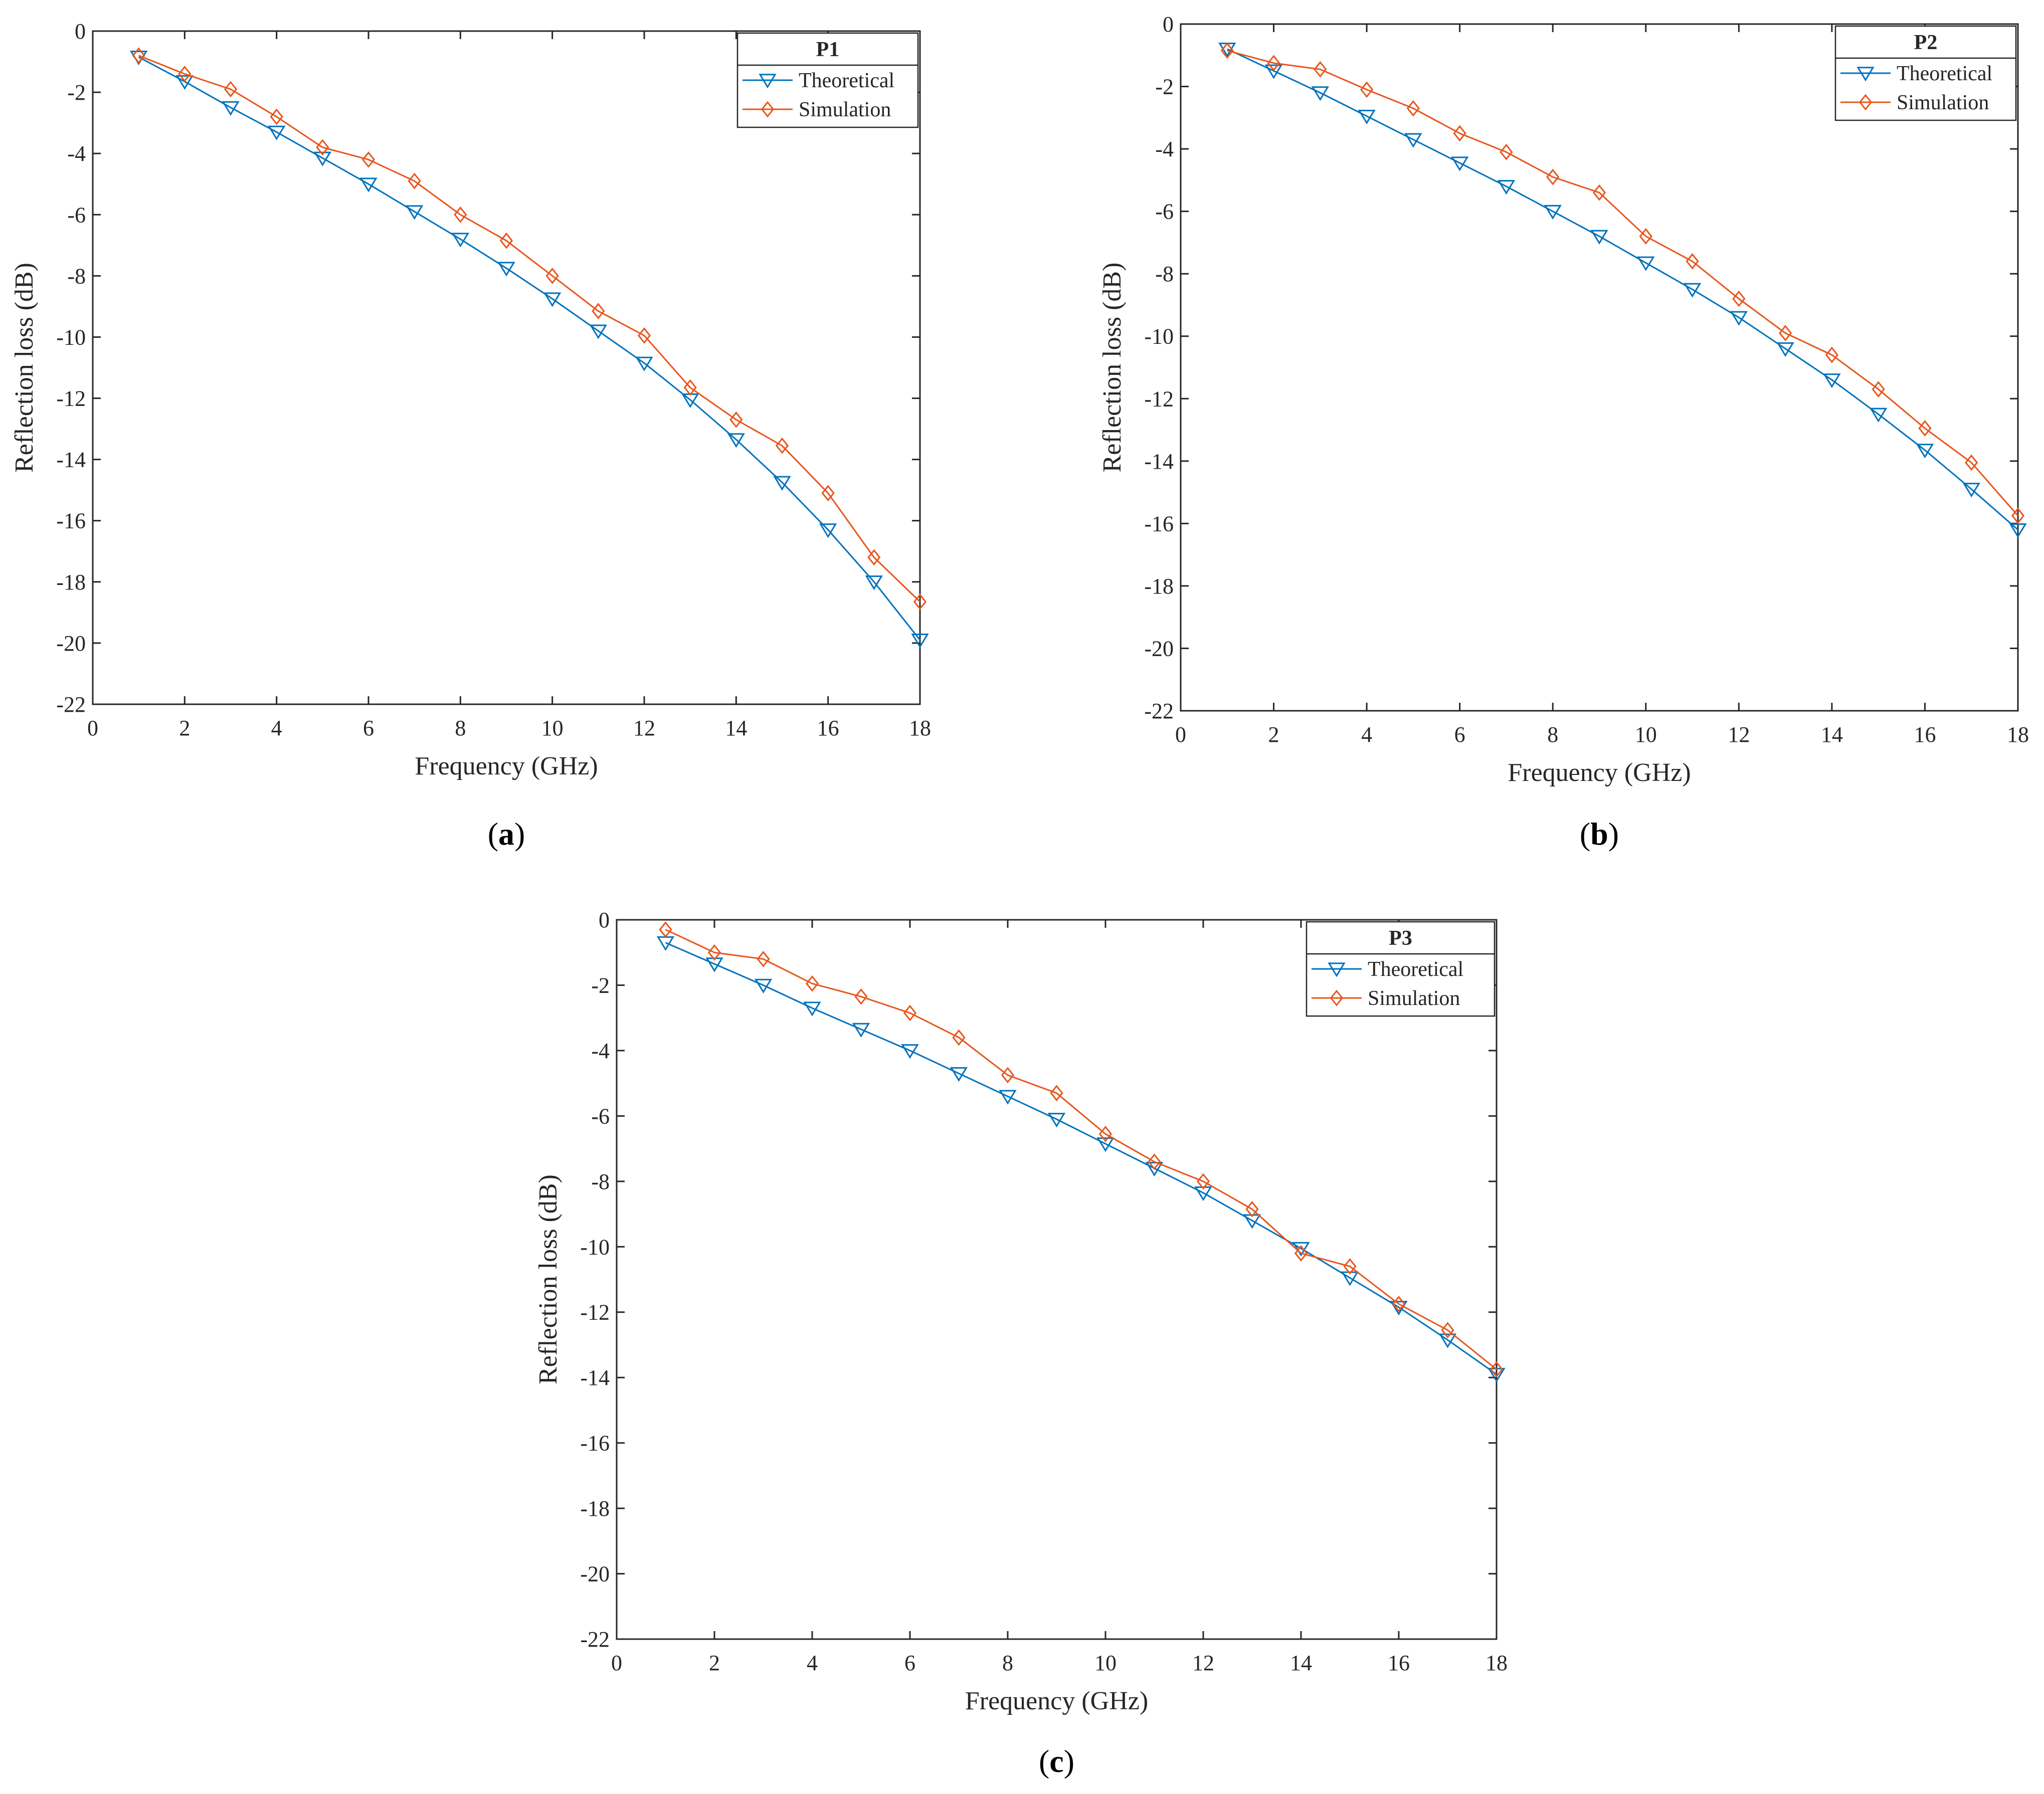  Describe the element at coordinates (1585, 834) in the screenshot. I see `caption-paren-open: (` at that location.